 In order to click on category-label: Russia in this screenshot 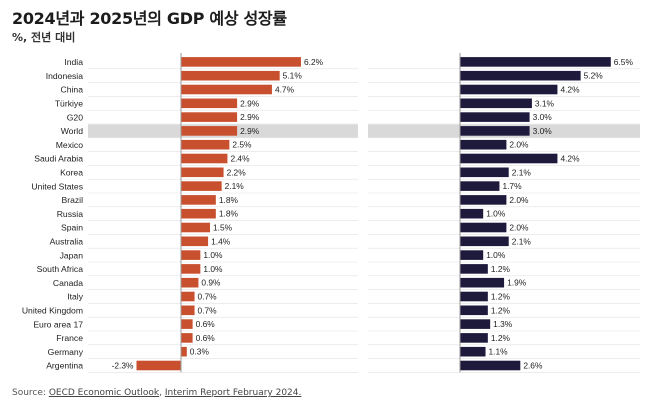, I will do `click(70, 214)`.